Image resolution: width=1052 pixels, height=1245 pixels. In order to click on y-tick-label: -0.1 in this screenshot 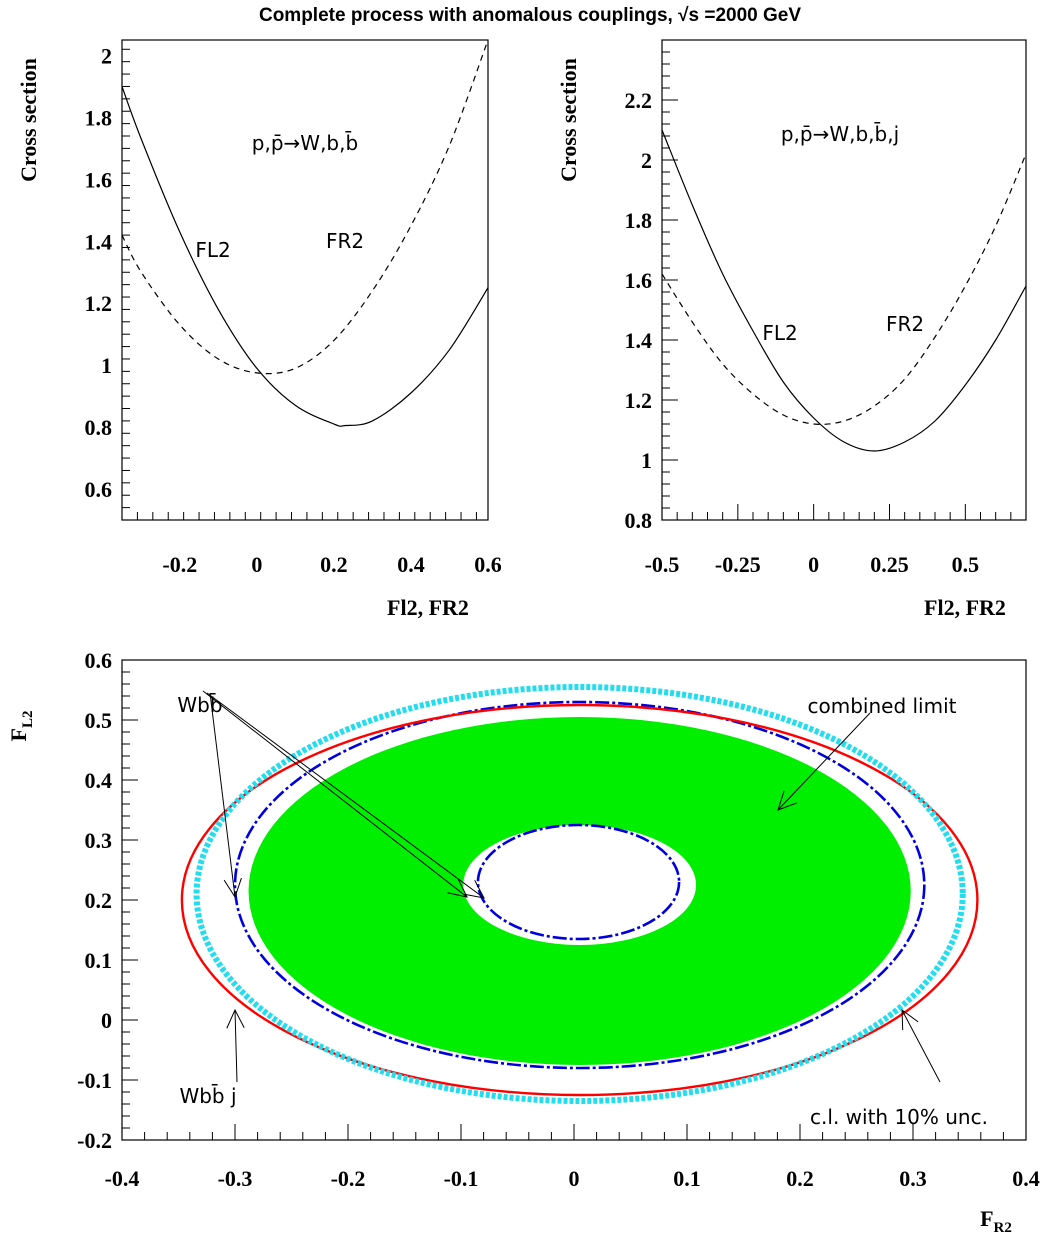, I will do `click(94, 1080)`.